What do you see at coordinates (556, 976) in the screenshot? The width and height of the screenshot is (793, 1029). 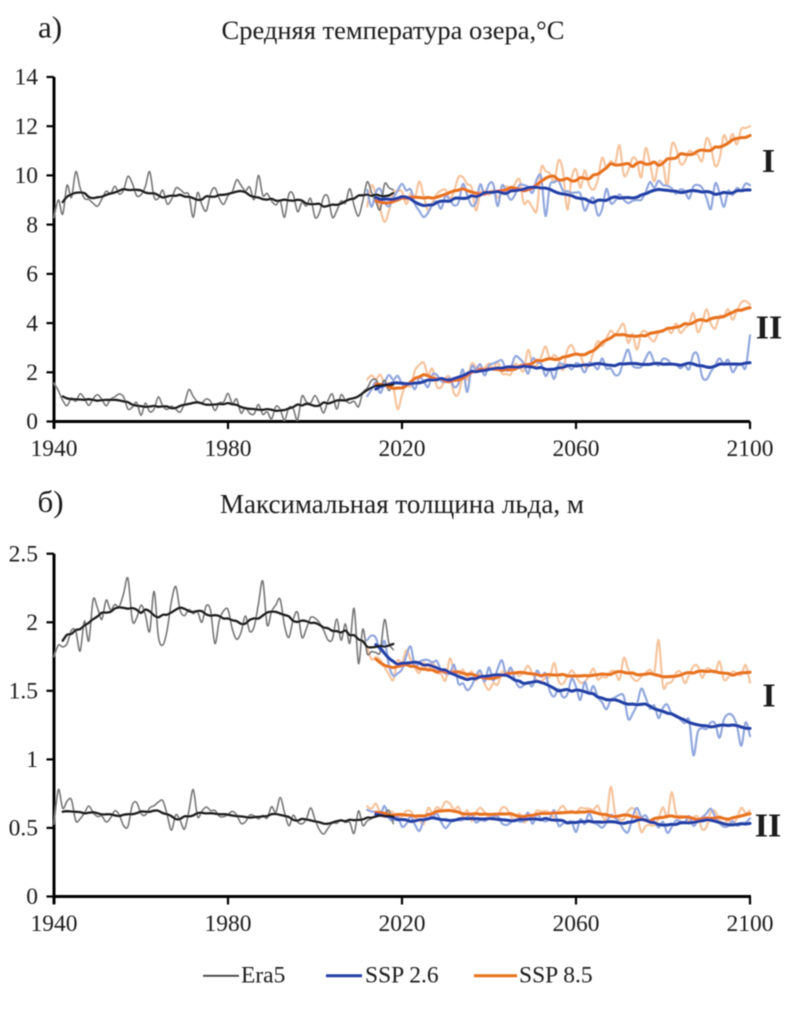 I see `svg-text: SSP 8.5` at bounding box center [556, 976].